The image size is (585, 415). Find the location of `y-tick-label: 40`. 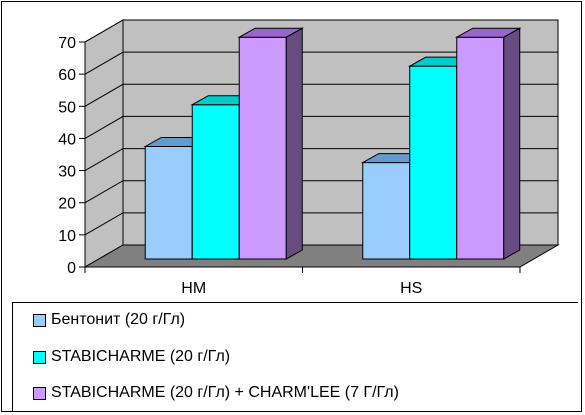

y-tick-label: 40 is located at coordinates (67, 139).